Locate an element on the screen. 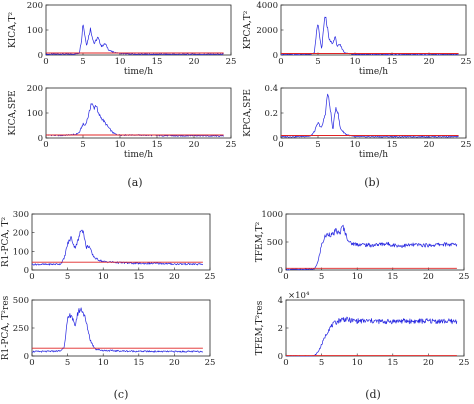  y-tick-label: 300 is located at coordinates (21, 215).